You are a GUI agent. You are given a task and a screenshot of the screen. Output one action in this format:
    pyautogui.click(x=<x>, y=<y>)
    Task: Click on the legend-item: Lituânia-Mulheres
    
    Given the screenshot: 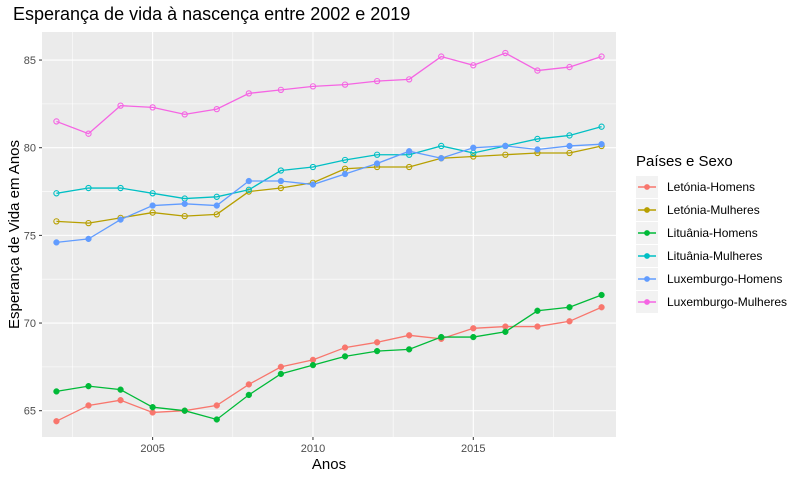 What is the action you would take?
    pyautogui.click(x=699, y=256)
    